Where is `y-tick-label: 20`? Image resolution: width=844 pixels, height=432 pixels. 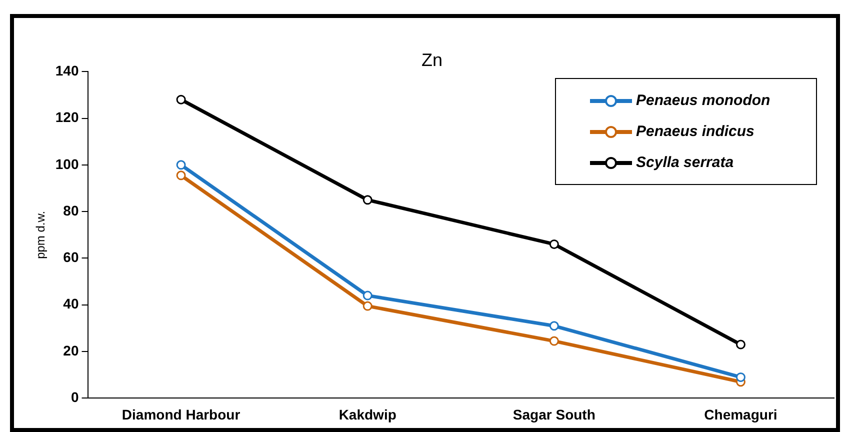
y-tick-label: 20 is located at coordinates (71, 350).